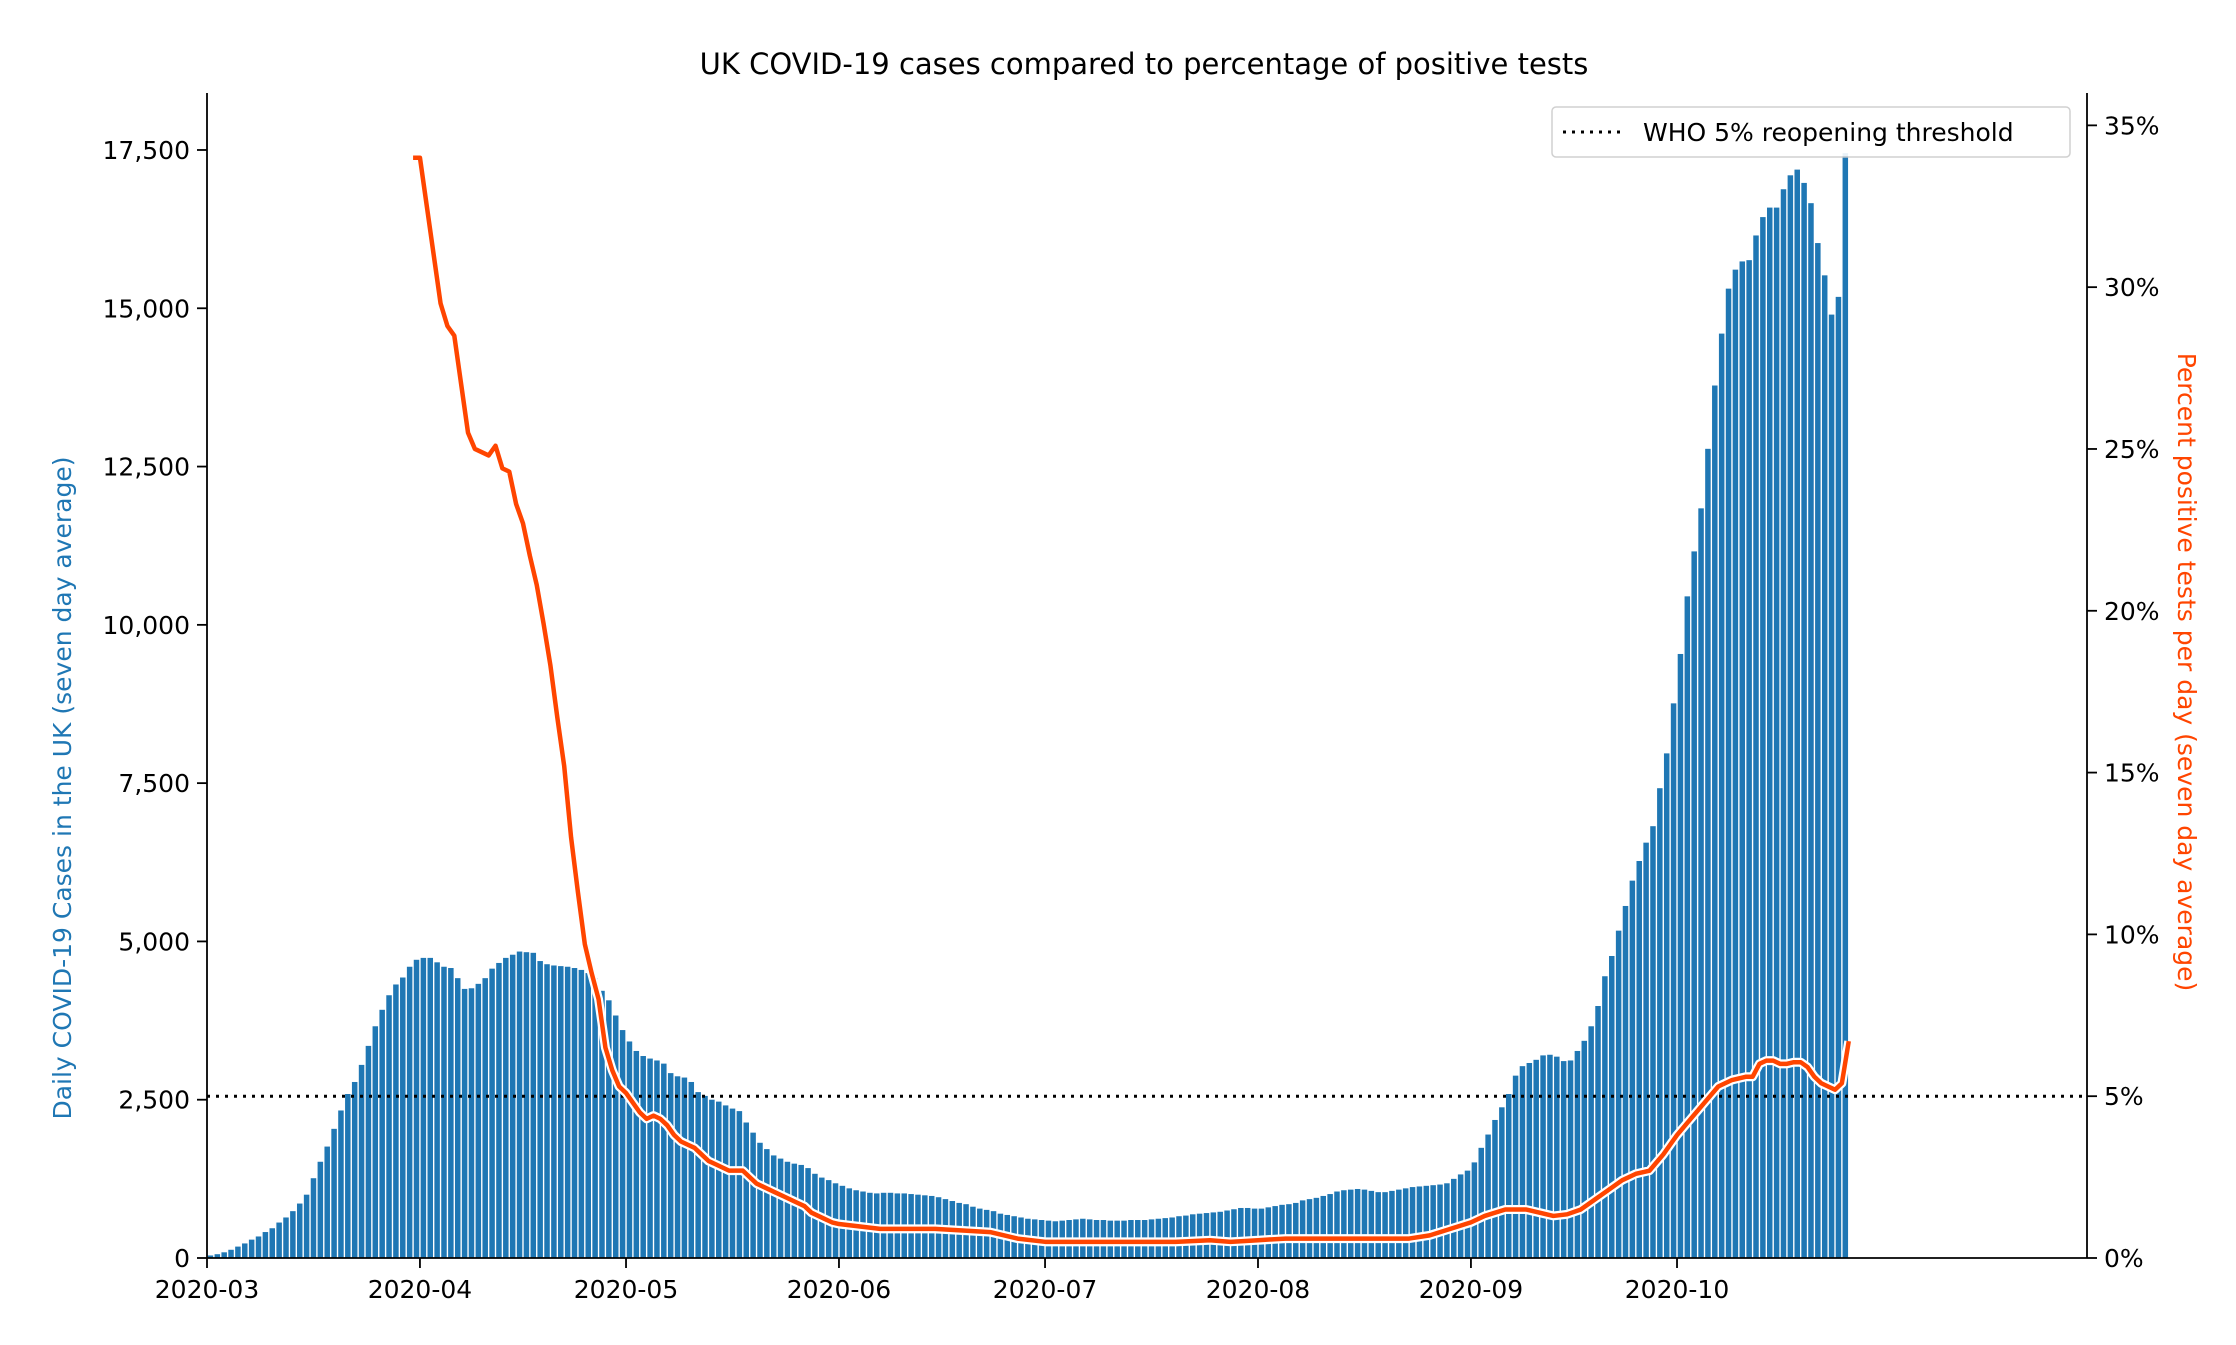 Image resolution: width=2236 pixels, height=1345 pixels. I want to click on x-tick-label: 2020-04, so click(420, 1289).